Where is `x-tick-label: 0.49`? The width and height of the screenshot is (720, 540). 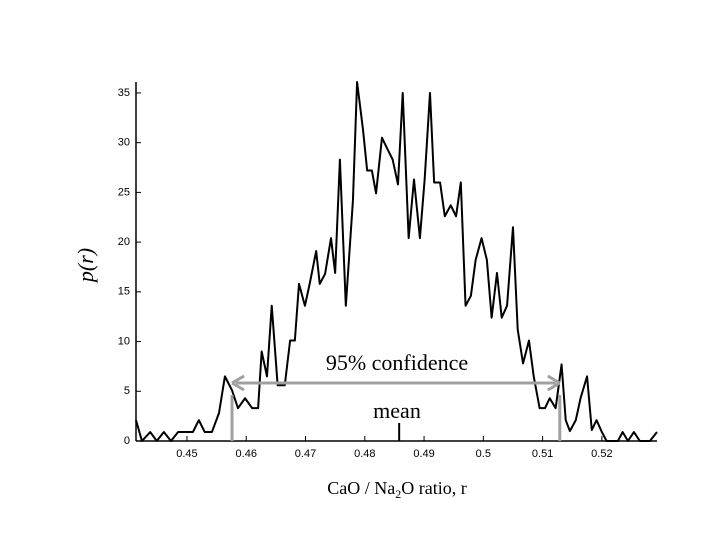
x-tick-label: 0.49 is located at coordinates (423, 454).